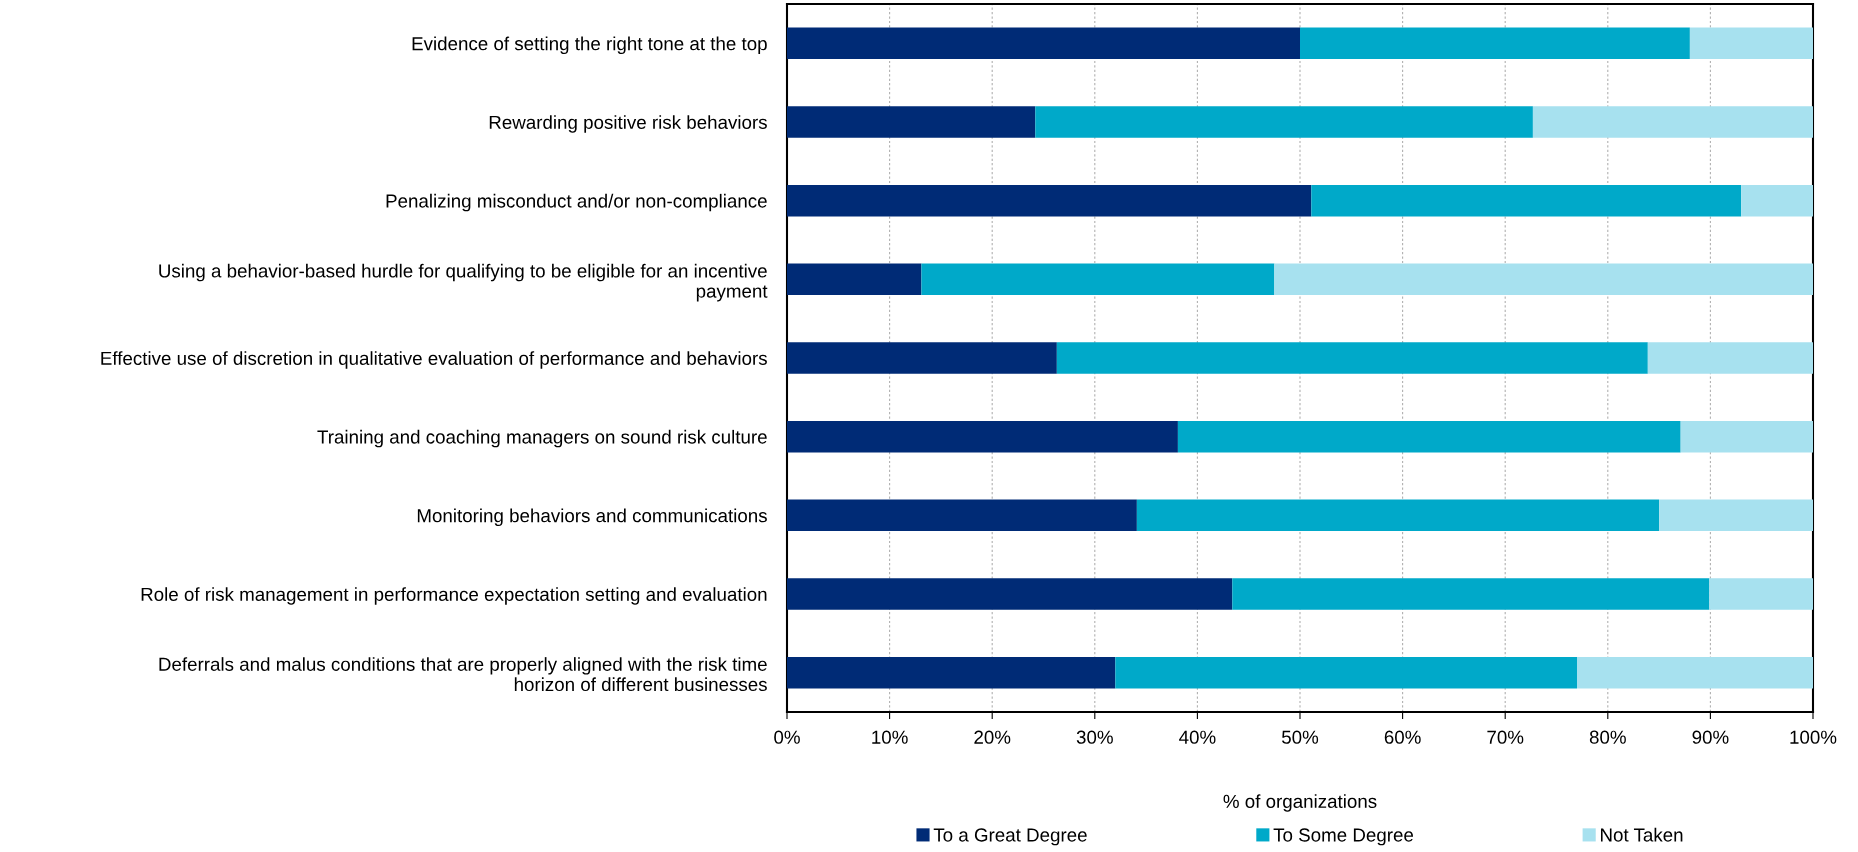 The image size is (1858, 852). Describe the element at coordinates (434, 360) in the screenshot. I see `y-tick-label: Effective use of discretion in qualitative evaluation of performance and behaviors` at that location.